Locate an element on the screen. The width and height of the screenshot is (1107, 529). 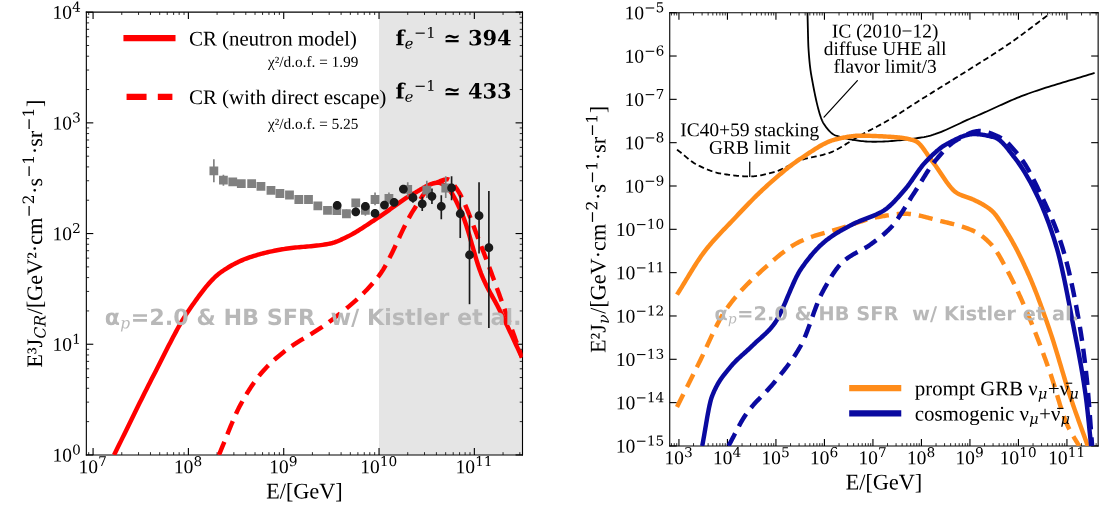
y-tick-label: 10$^{−8}$ is located at coordinates (645, 141).